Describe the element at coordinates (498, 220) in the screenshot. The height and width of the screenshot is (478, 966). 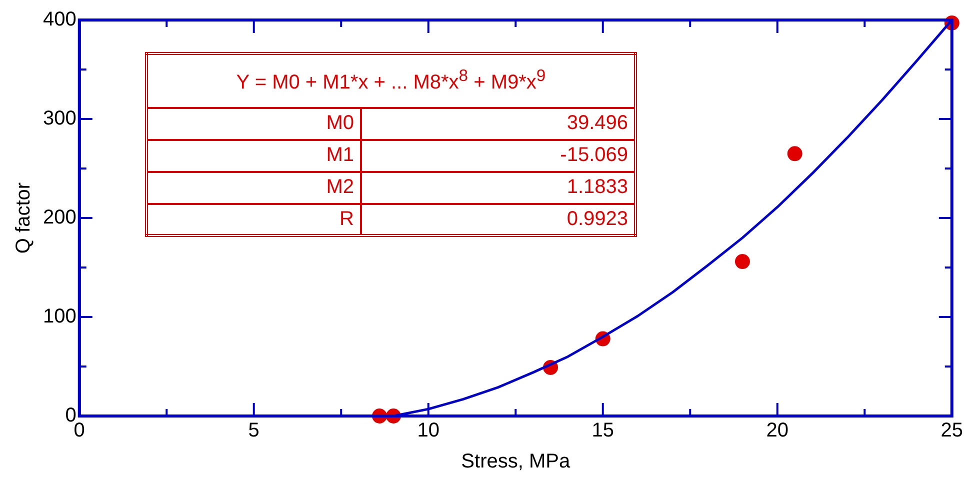
I see `annotation: 0.9923` at that location.